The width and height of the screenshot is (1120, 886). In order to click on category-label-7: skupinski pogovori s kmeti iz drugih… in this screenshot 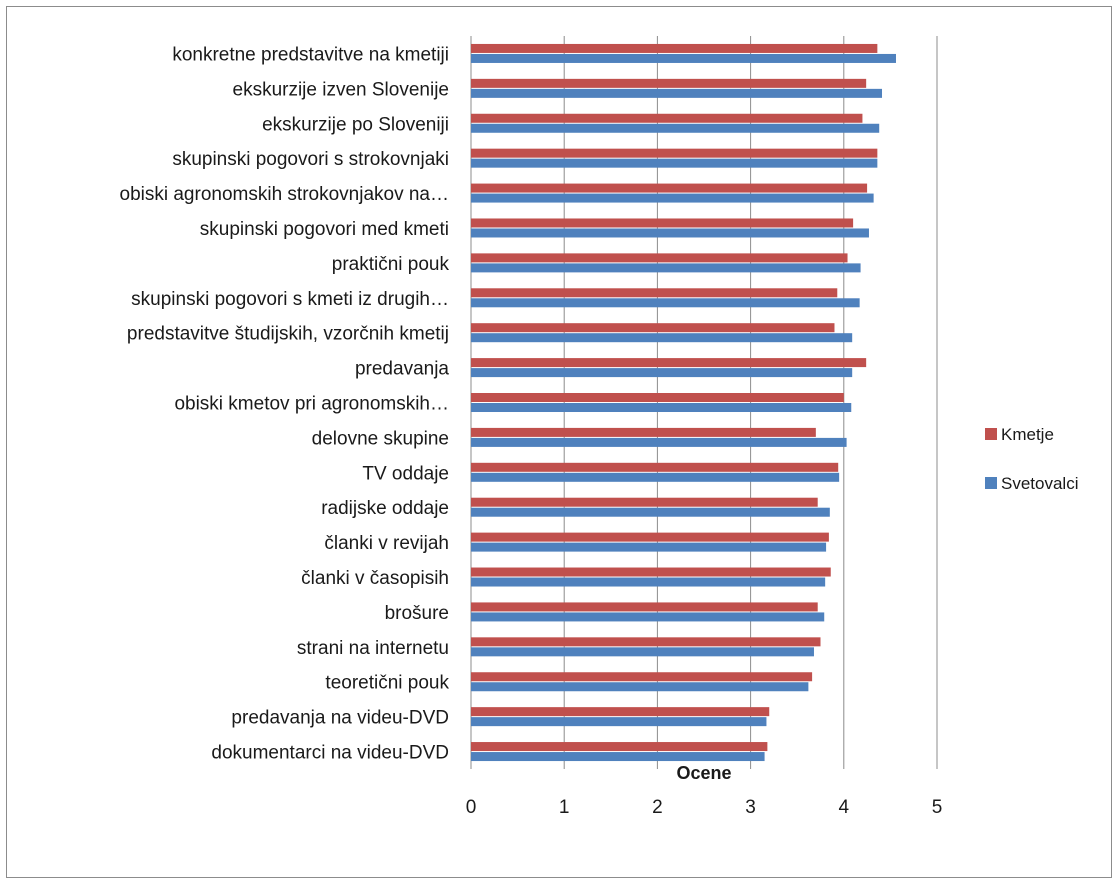, I will do `click(290, 299)`.